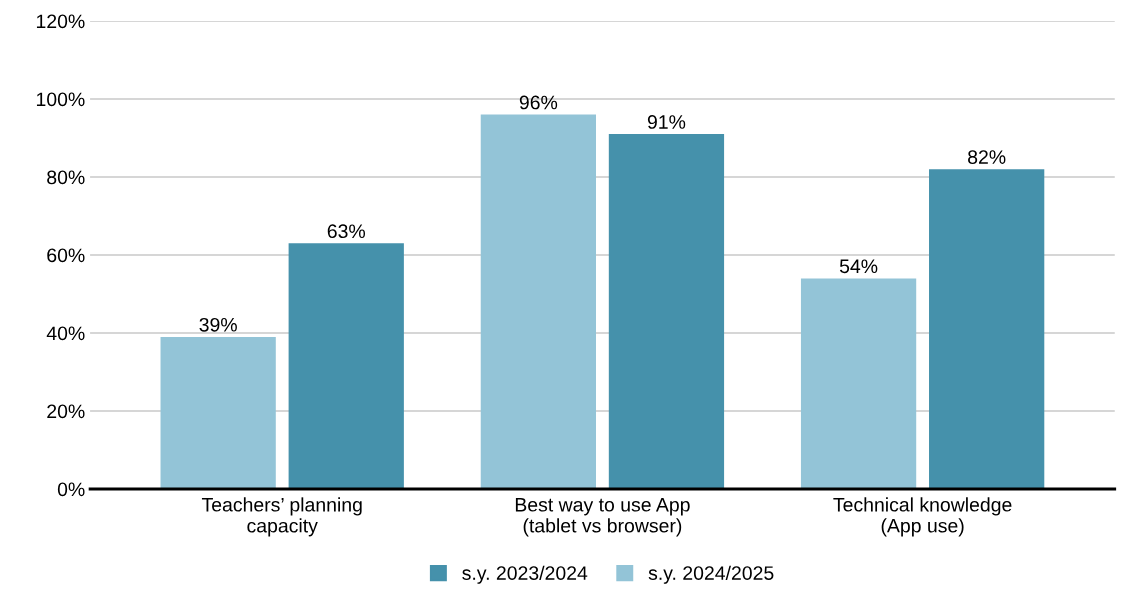  What do you see at coordinates (66, 255) in the screenshot?
I see `y-tick-label: 60%` at bounding box center [66, 255].